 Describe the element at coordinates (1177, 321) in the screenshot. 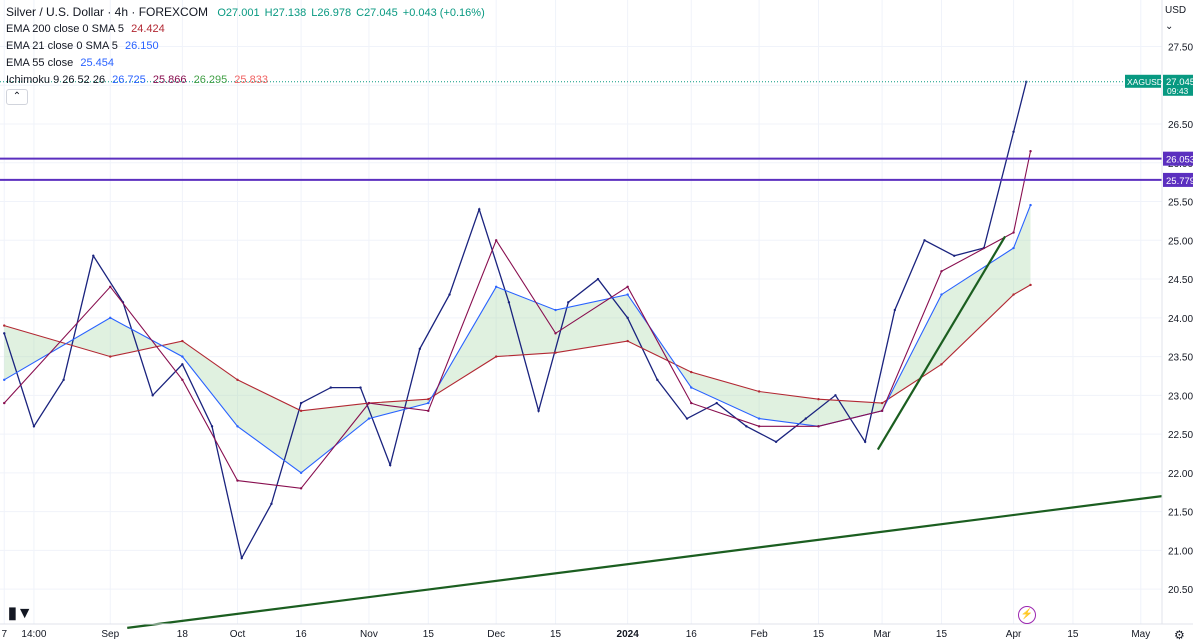

I see `price-axis` at that location.